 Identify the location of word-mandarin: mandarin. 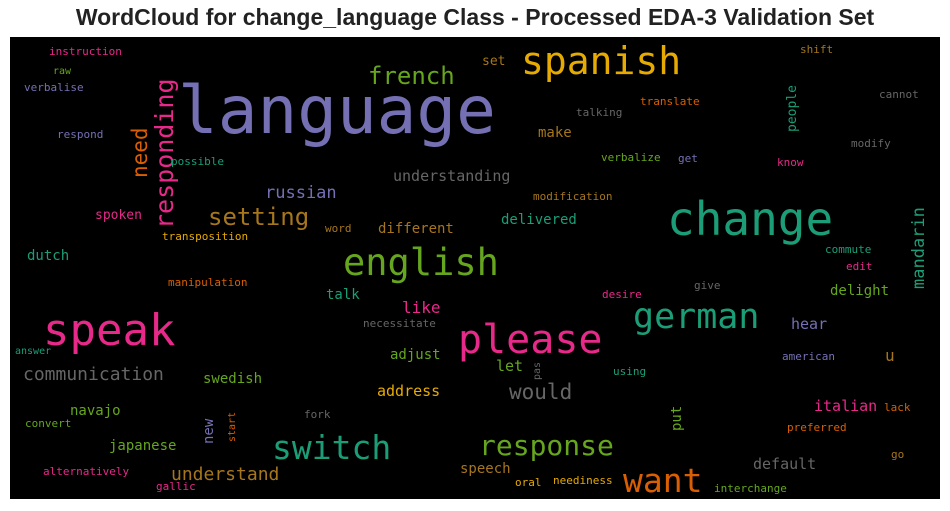
(919, 248).